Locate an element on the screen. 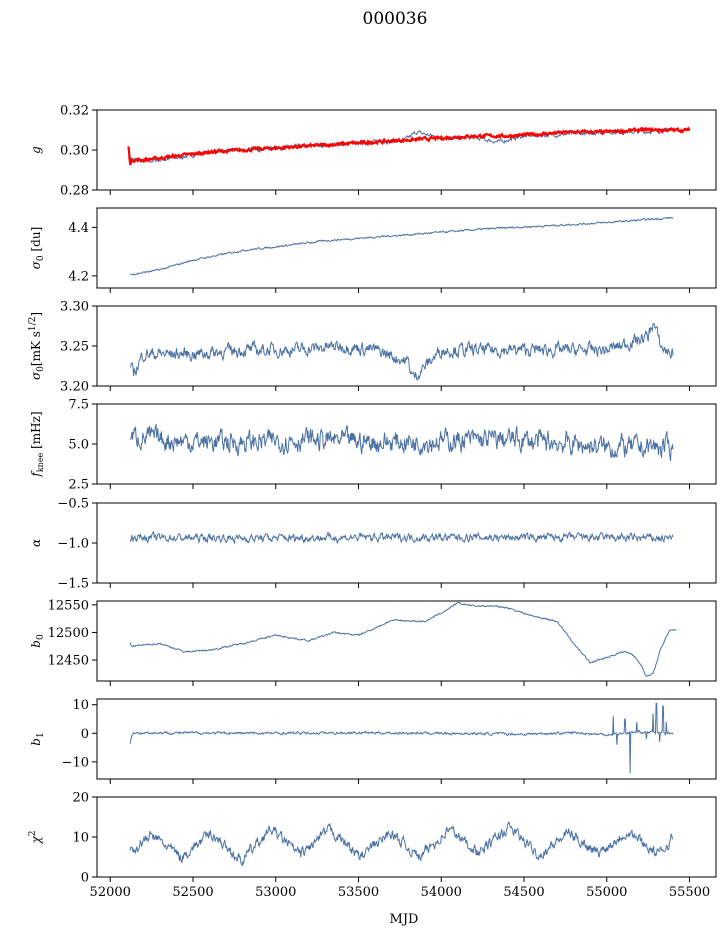 The width and height of the screenshot is (725, 936). y-tick-label: 3.30 is located at coordinates (74, 307).